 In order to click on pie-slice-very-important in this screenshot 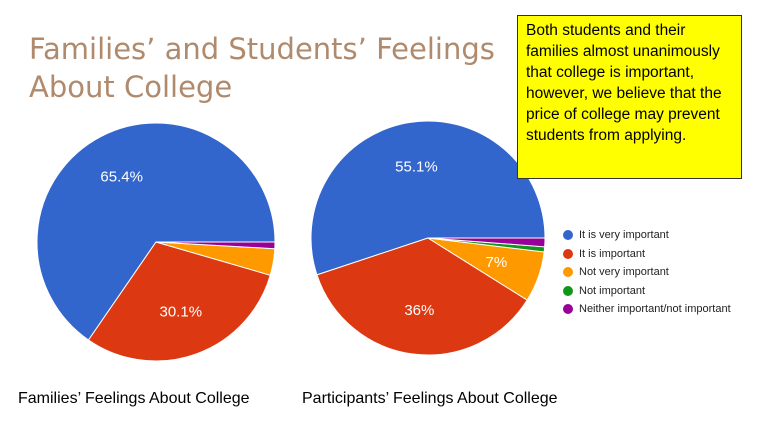, I will do `click(428, 198)`.